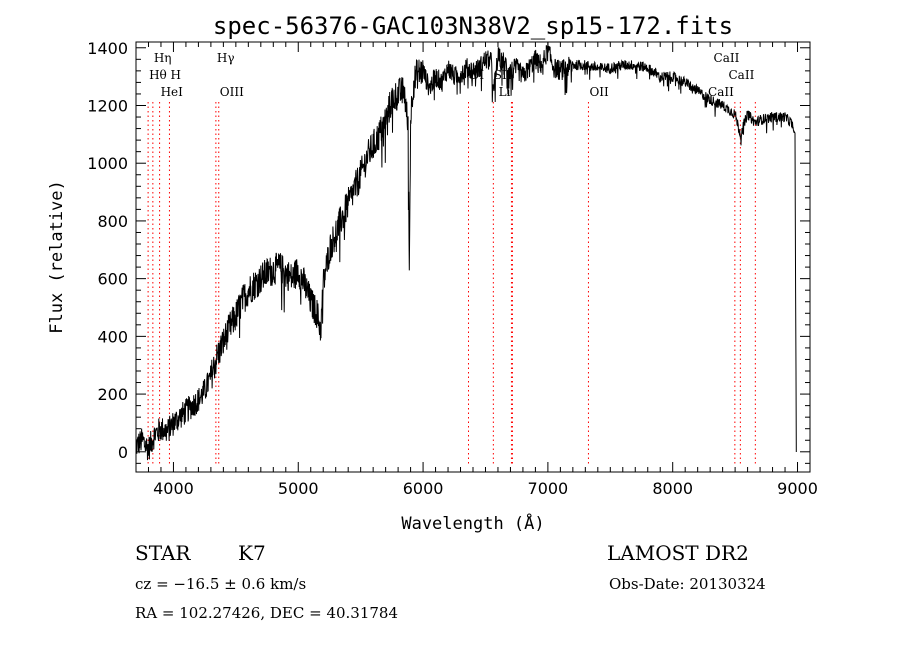  Describe the element at coordinates (267, 613) in the screenshot. I see `coordinates: RA = 102.27426, DEC = 40.31784` at that location.